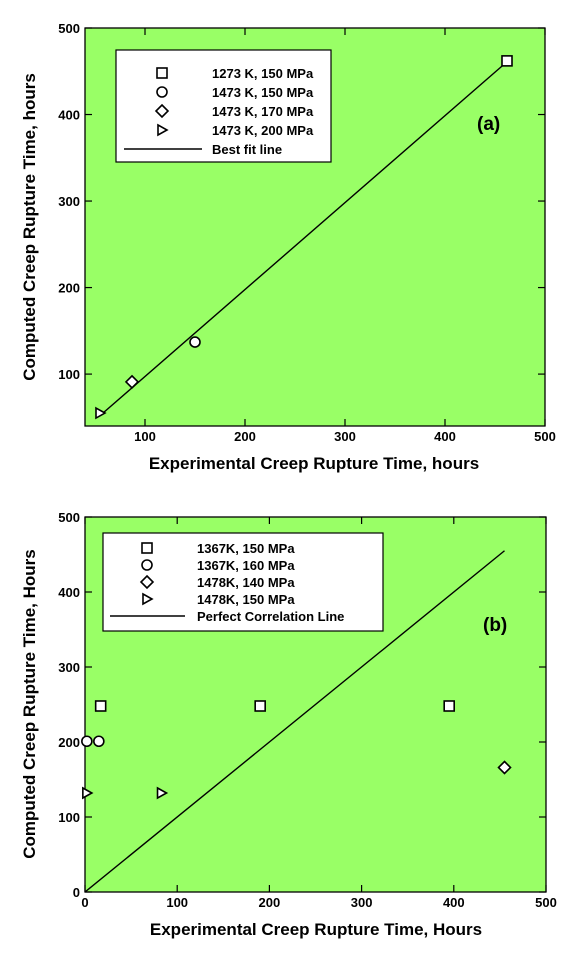  What do you see at coordinates (263, 92) in the screenshot?
I see `legend-label: 1473 K, 150 MPa` at bounding box center [263, 92].